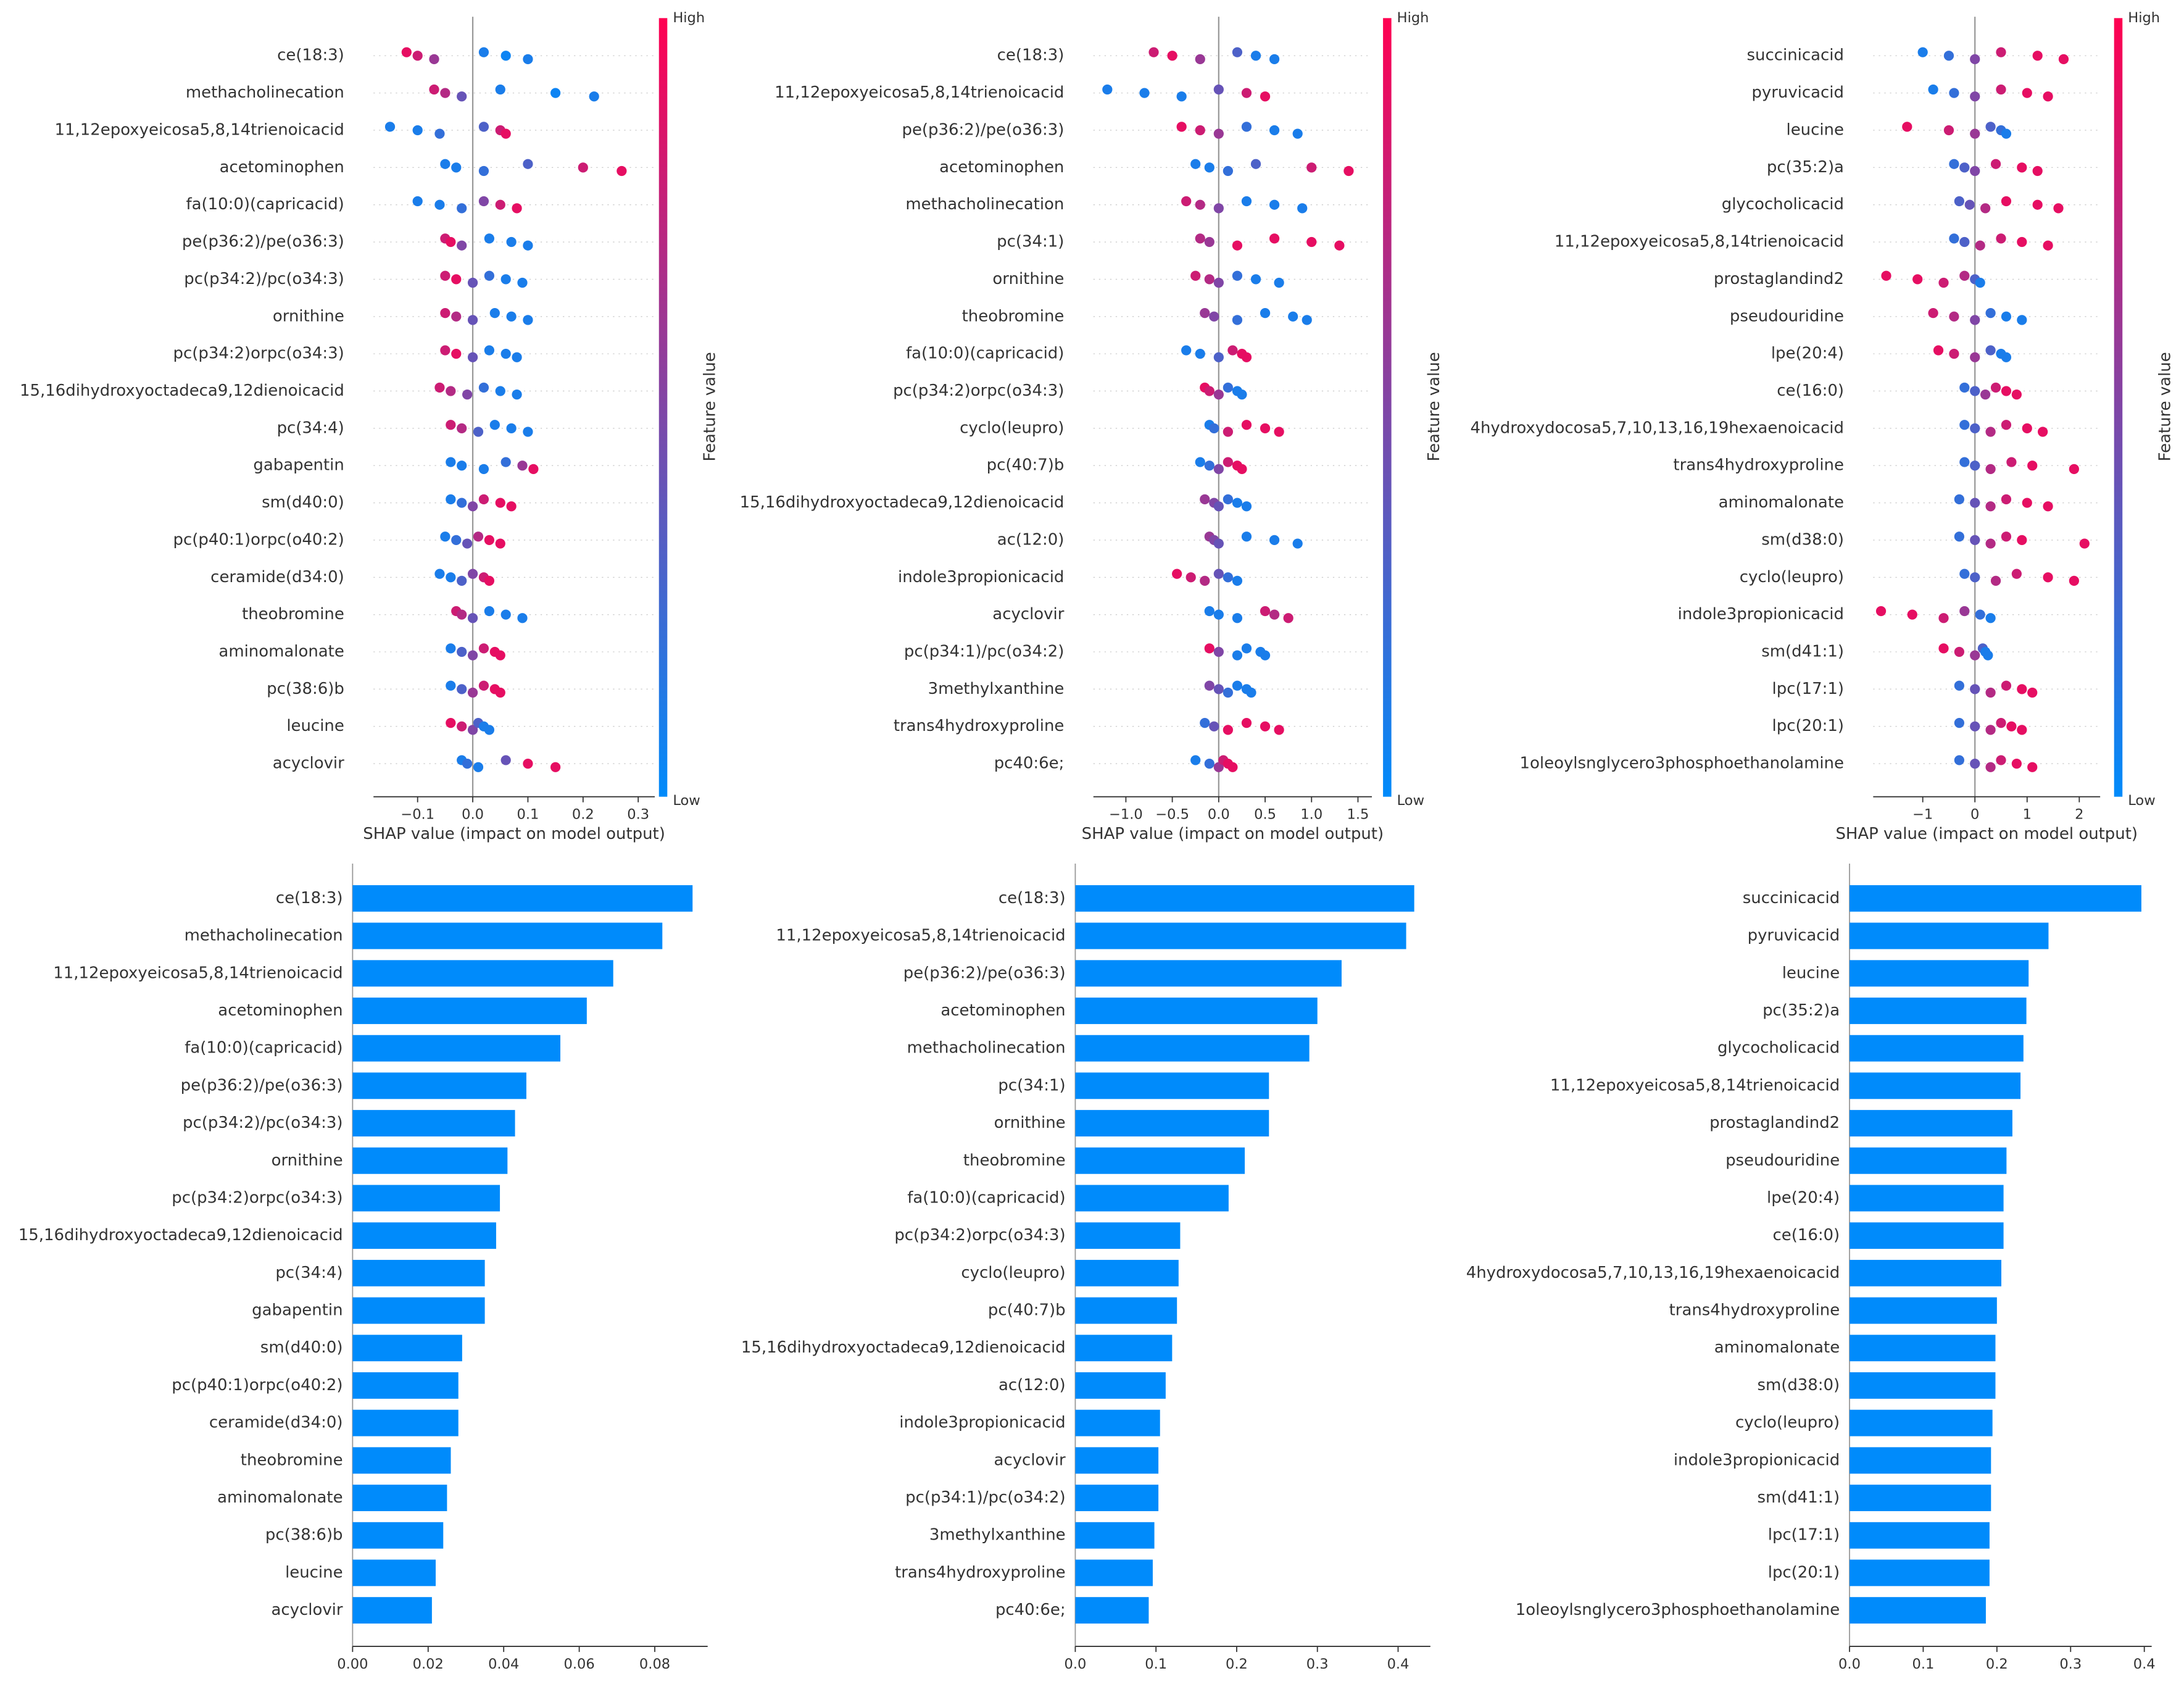 The width and height of the screenshot is (2184, 1684). What do you see at coordinates (1804, 1573) in the screenshot?
I see `feature-label: lpc(20:1)` at bounding box center [1804, 1573].